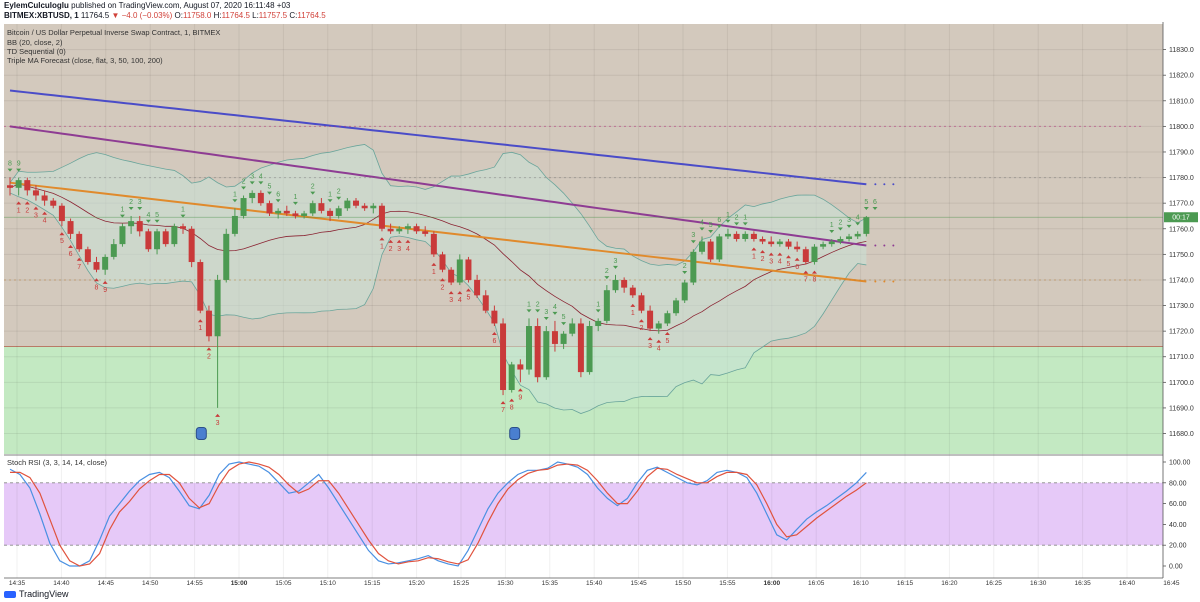 This screenshot has height=602, width=1200. Describe the element at coordinates (270, 187) in the screenshot. I see `td-sell-count: 5` at that location.